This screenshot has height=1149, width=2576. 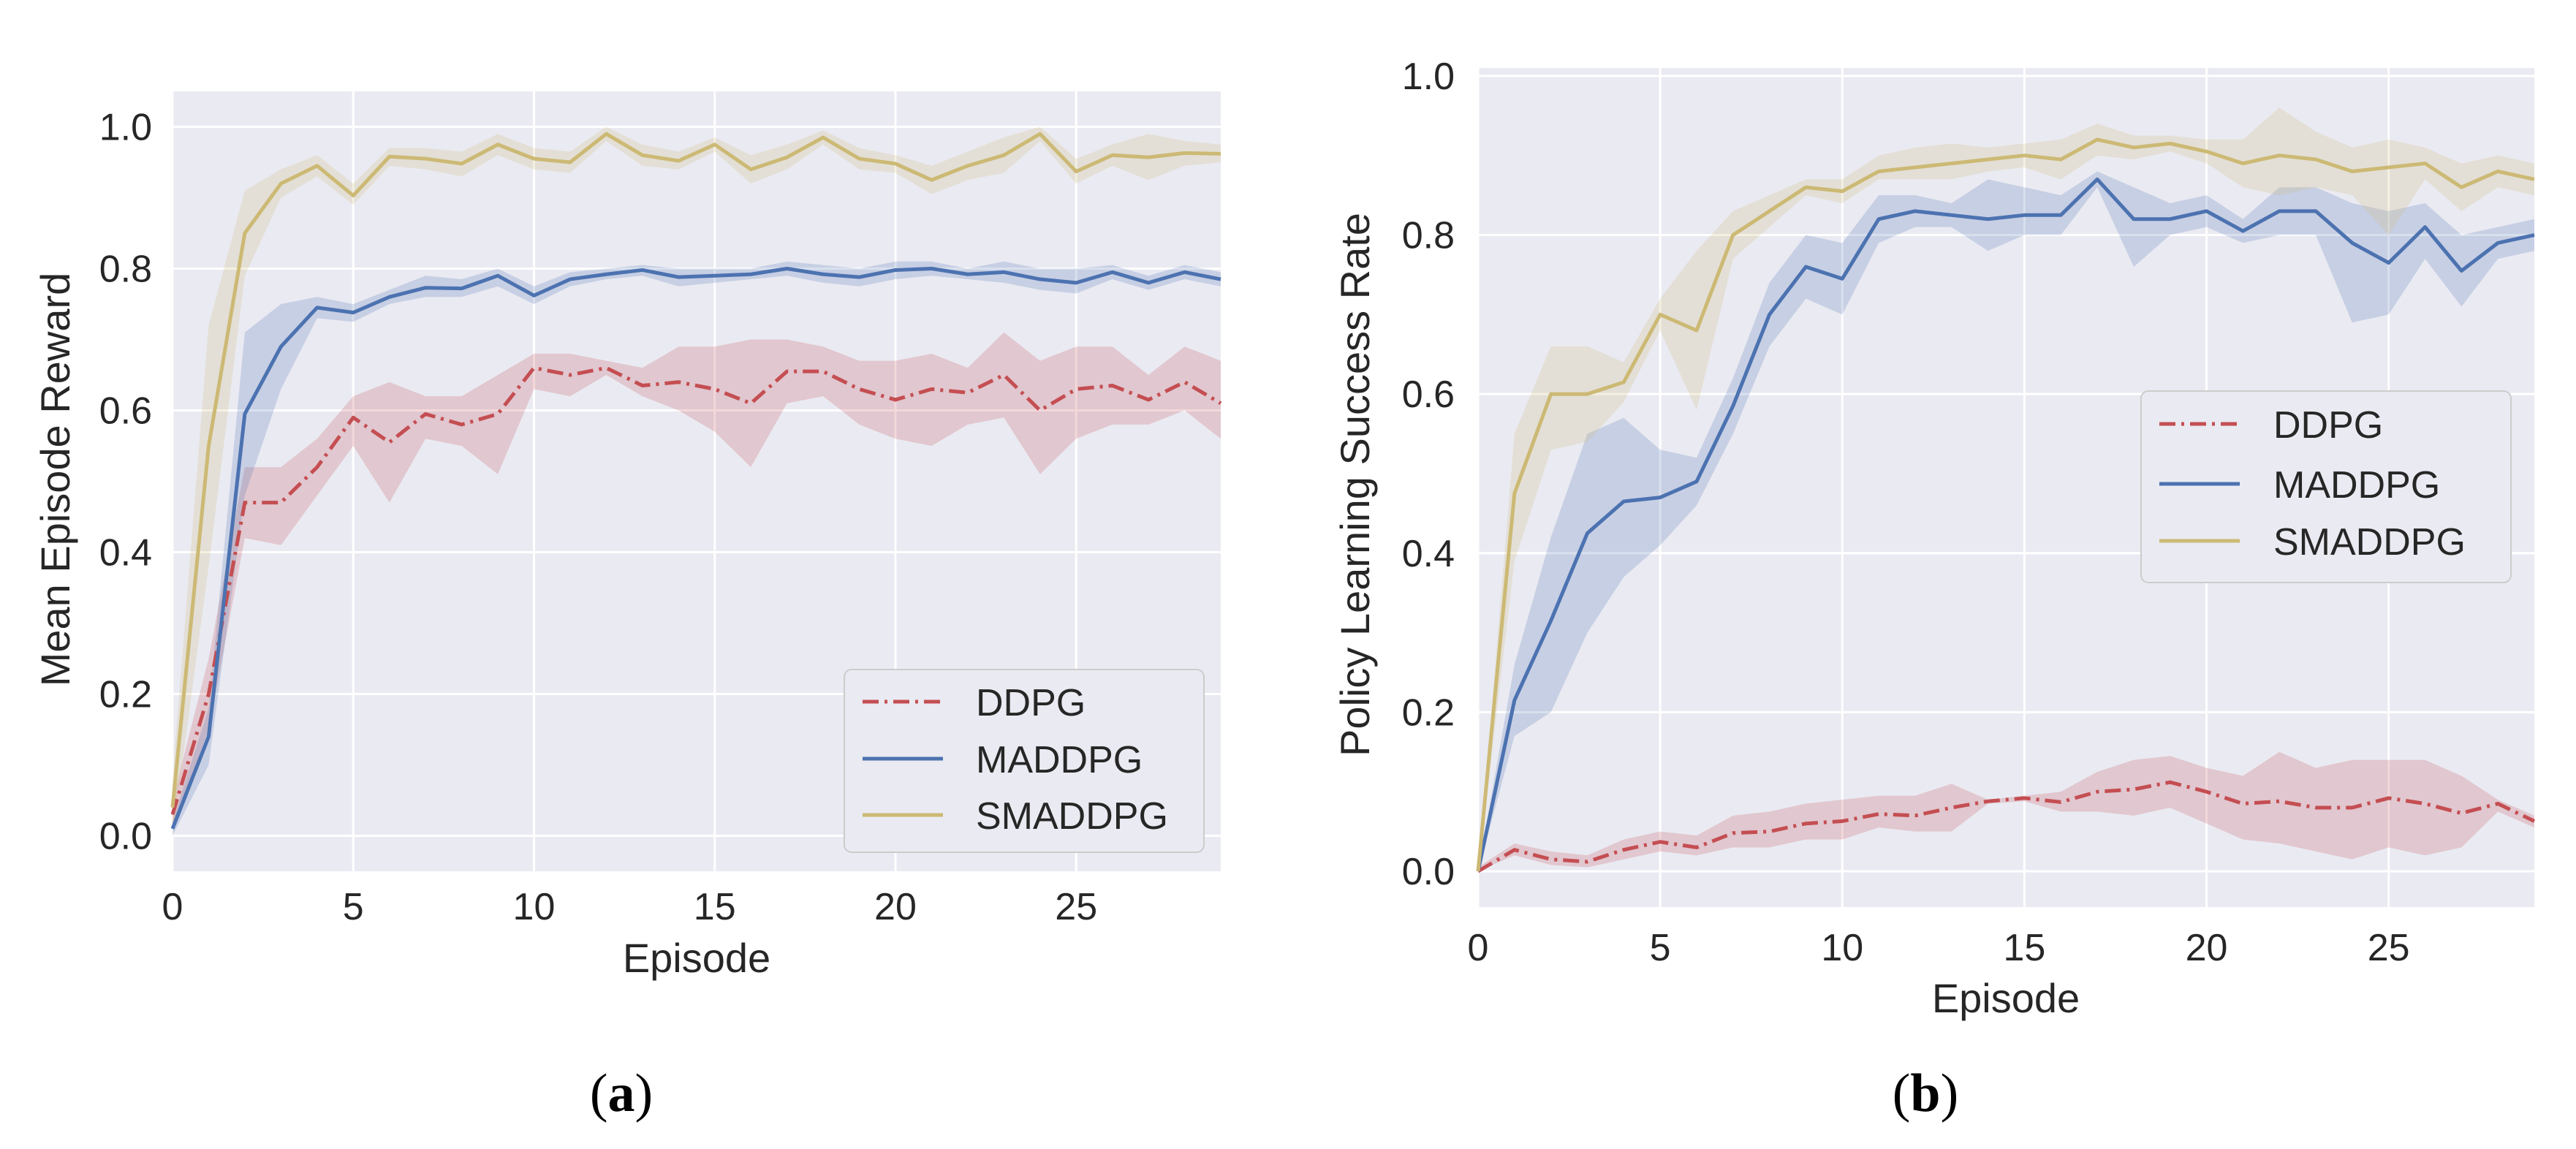 I want to click on y-tick-label-0-2-b: 0.2, so click(x=1428, y=712).